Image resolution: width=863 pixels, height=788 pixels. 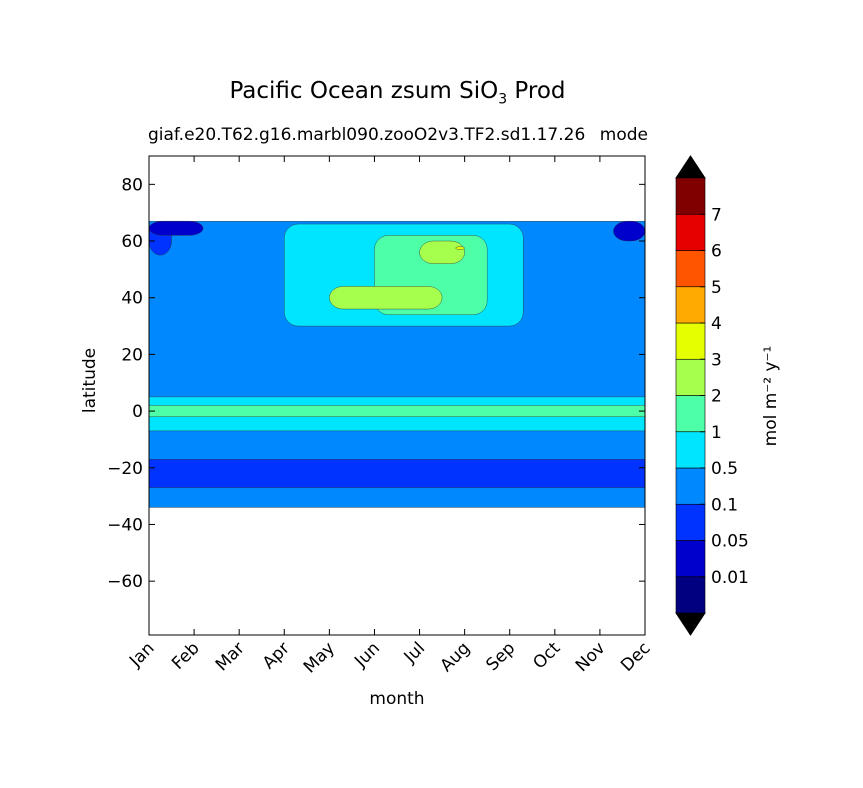 I want to click on chart-subtitle-mode: mode, so click(x=623, y=135).